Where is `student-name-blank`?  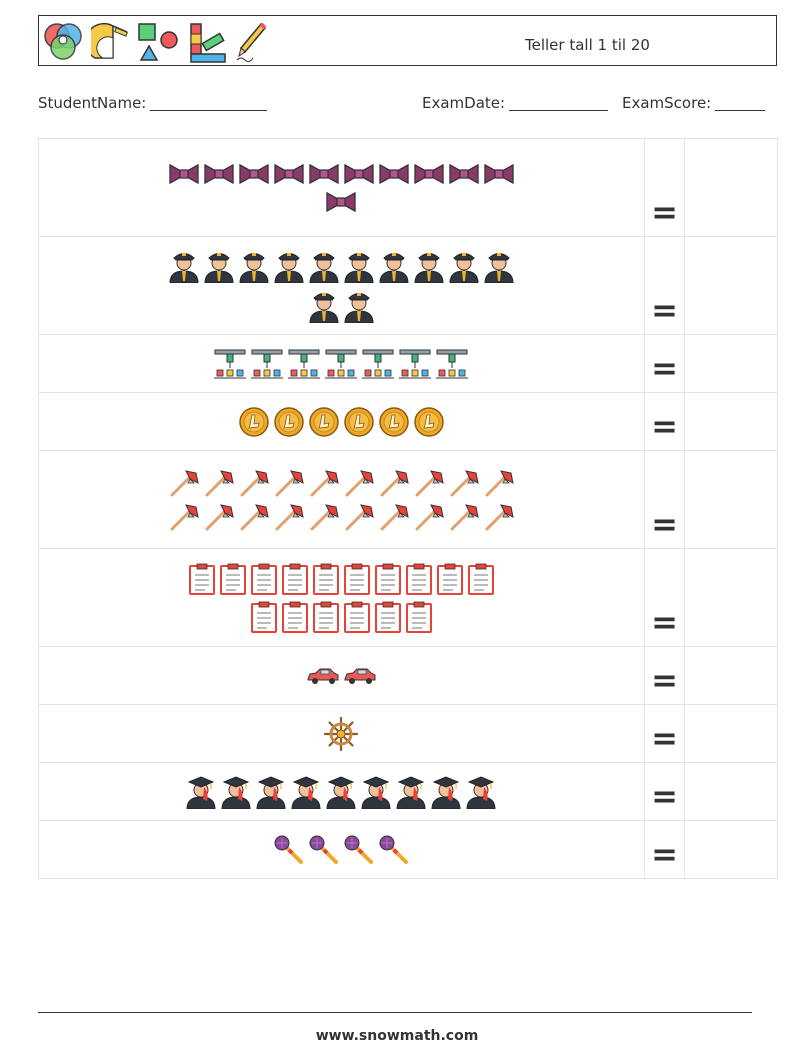
student-name-blank is located at coordinates (209, 103).